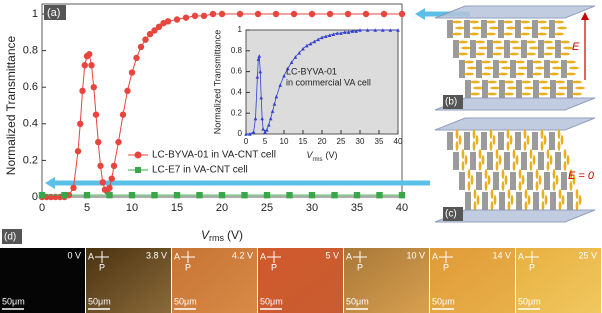 The width and height of the screenshot is (602, 313). What do you see at coordinates (312, 208) in the screenshot?
I see `x-tick-label: 30` at bounding box center [312, 208].